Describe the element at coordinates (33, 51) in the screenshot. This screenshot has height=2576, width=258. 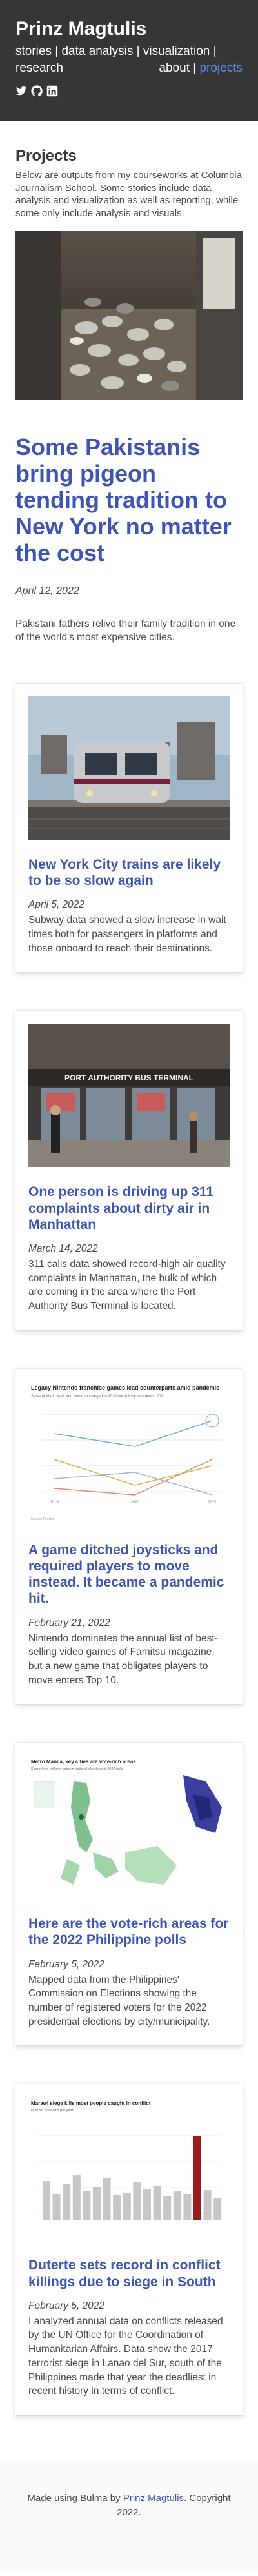
I see `nav-stories: stories` at that location.